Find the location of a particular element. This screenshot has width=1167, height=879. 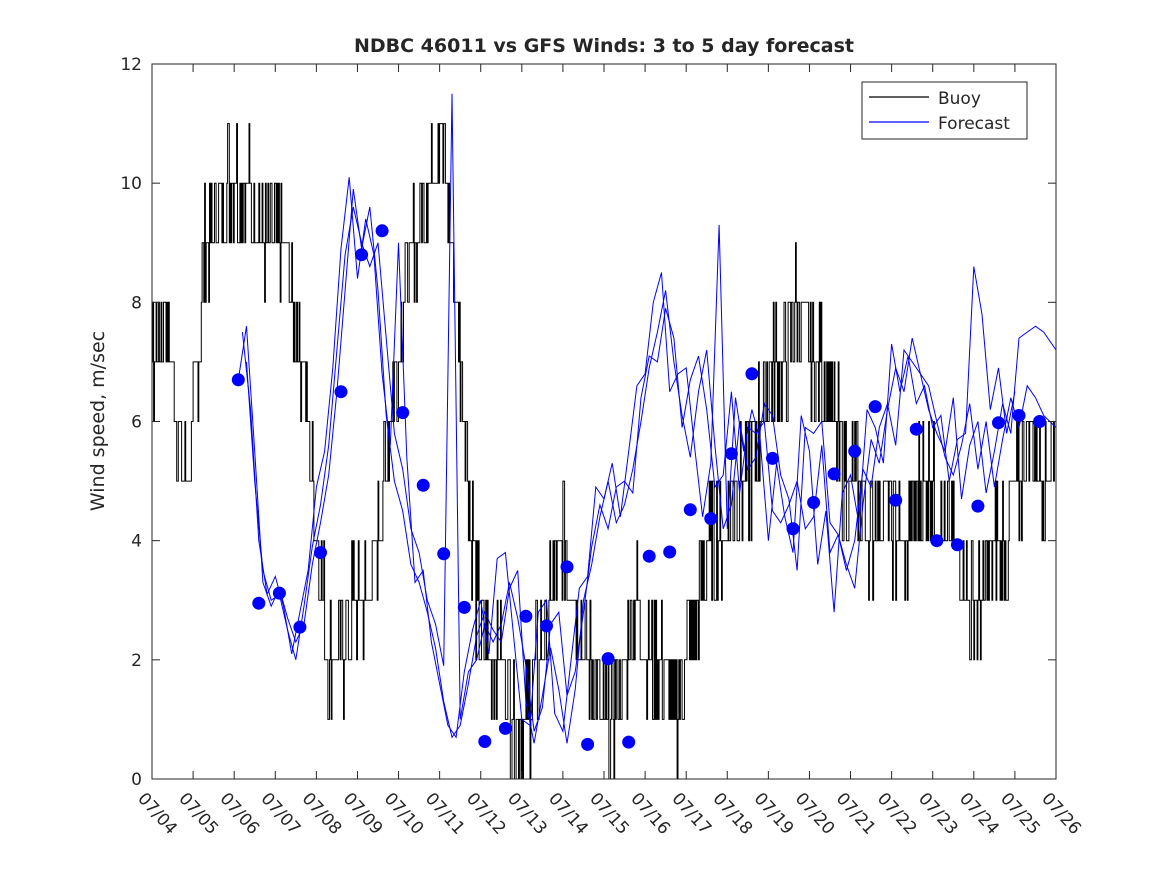

y-tick-label: 6 is located at coordinates (136, 423).